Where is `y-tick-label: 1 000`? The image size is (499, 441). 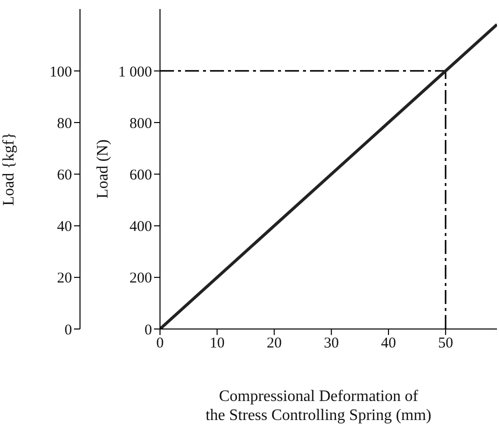
y-tick-label: 1 000 is located at coordinates (135, 72).